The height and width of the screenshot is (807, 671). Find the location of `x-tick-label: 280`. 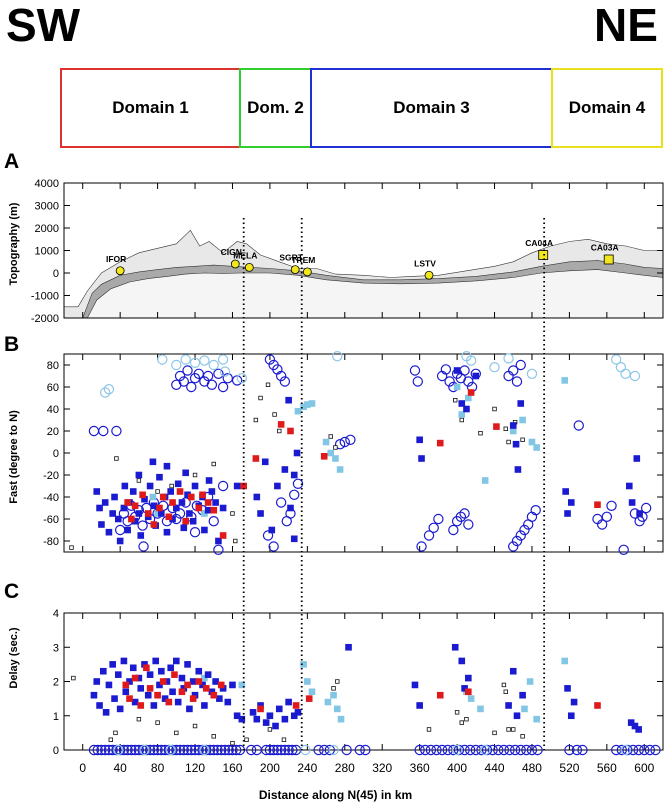

x-tick-label: 280 is located at coordinates (345, 768).